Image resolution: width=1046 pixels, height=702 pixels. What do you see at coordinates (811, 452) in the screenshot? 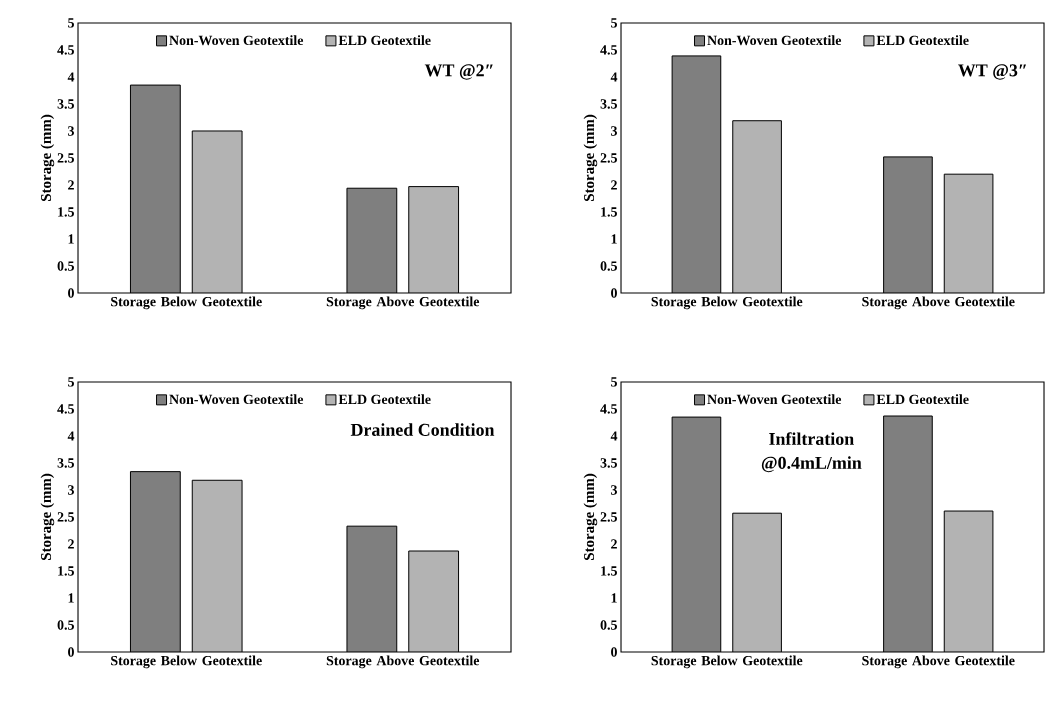
I see `annotation: Infiltration @0.4mL/min` at bounding box center [811, 452].